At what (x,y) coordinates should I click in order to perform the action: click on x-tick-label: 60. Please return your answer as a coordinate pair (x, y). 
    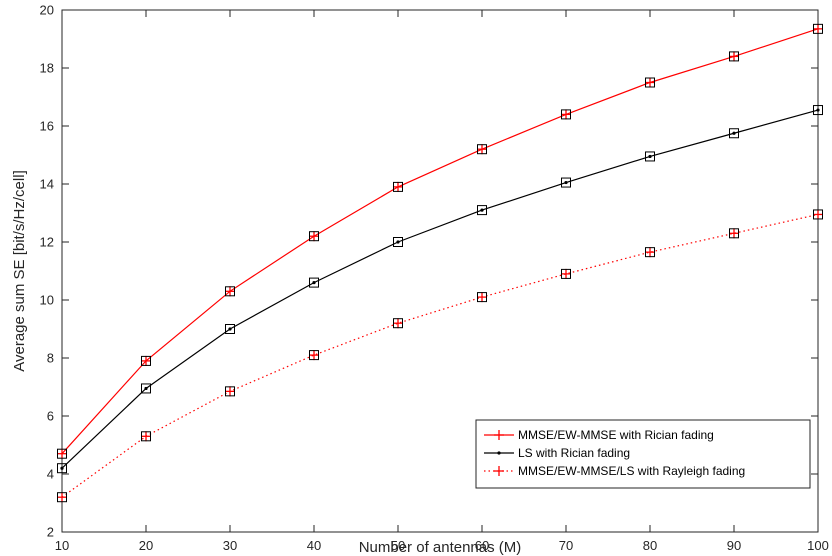
    Looking at the image, I should click on (482, 545).